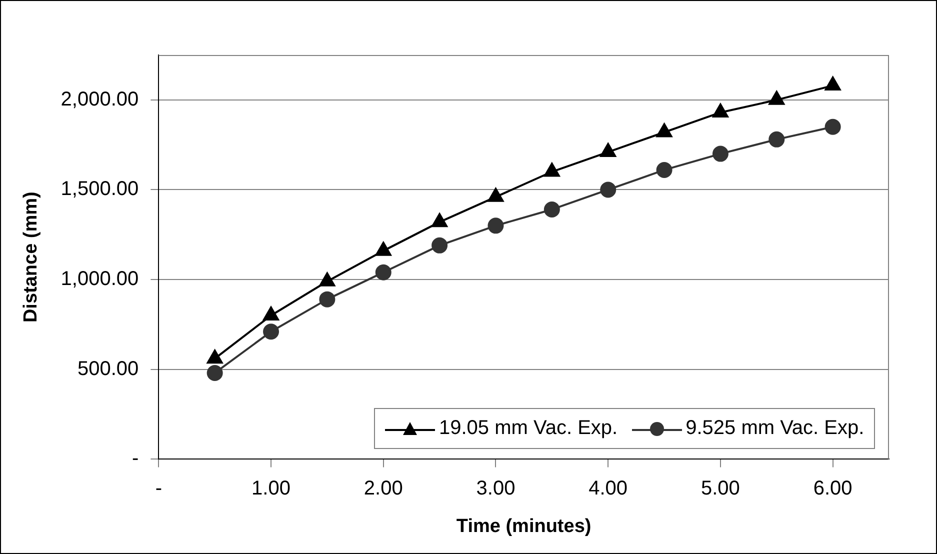 The width and height of the screenshot is (937, 554). I want to click on y-tick-label: 1,000.00, so click(99, 279).